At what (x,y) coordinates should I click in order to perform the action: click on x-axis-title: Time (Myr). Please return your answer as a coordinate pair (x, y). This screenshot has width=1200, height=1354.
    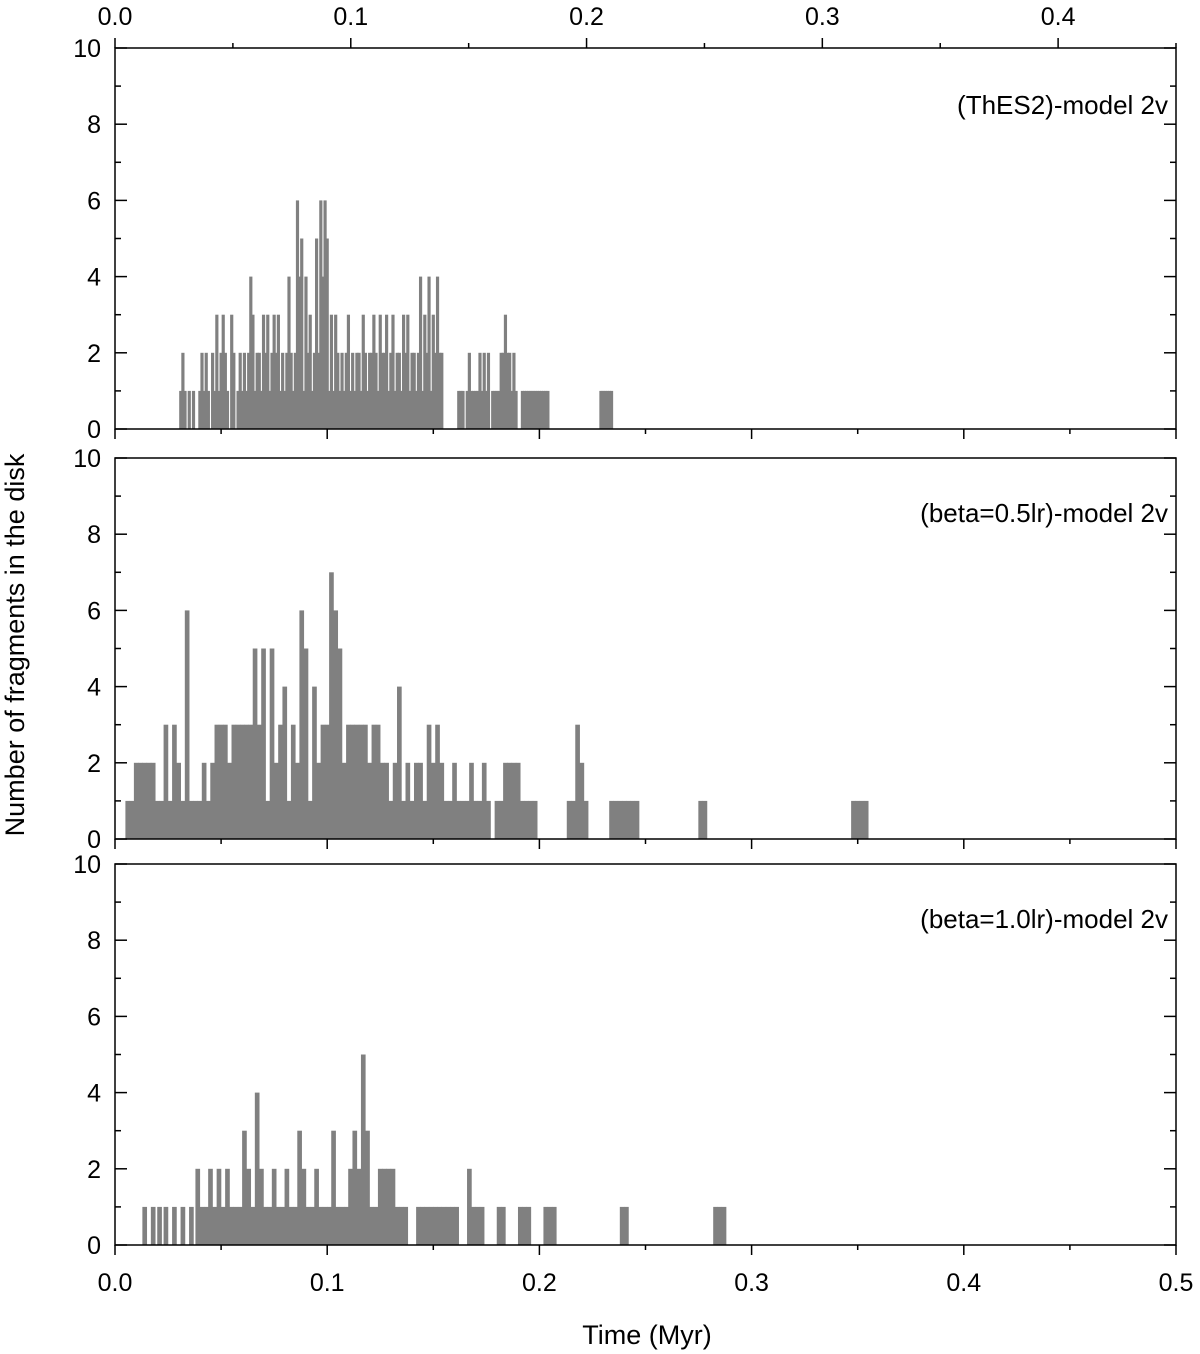
    Looking at the image, I should click on (646, 1335).